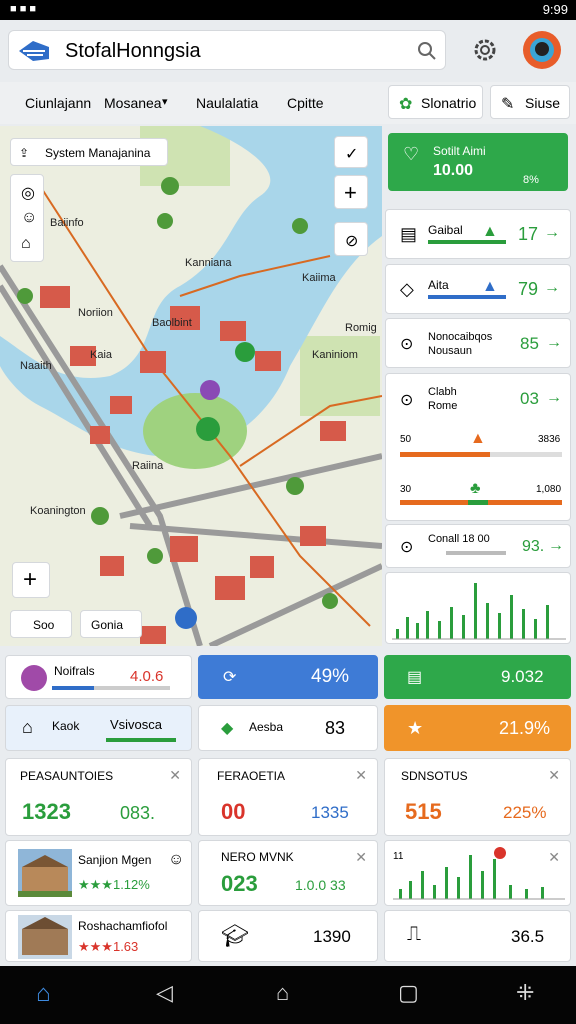 The height and width of the screenshot is (1024, 576). I want to click on label: Conall 18 00, so click(459, 539).